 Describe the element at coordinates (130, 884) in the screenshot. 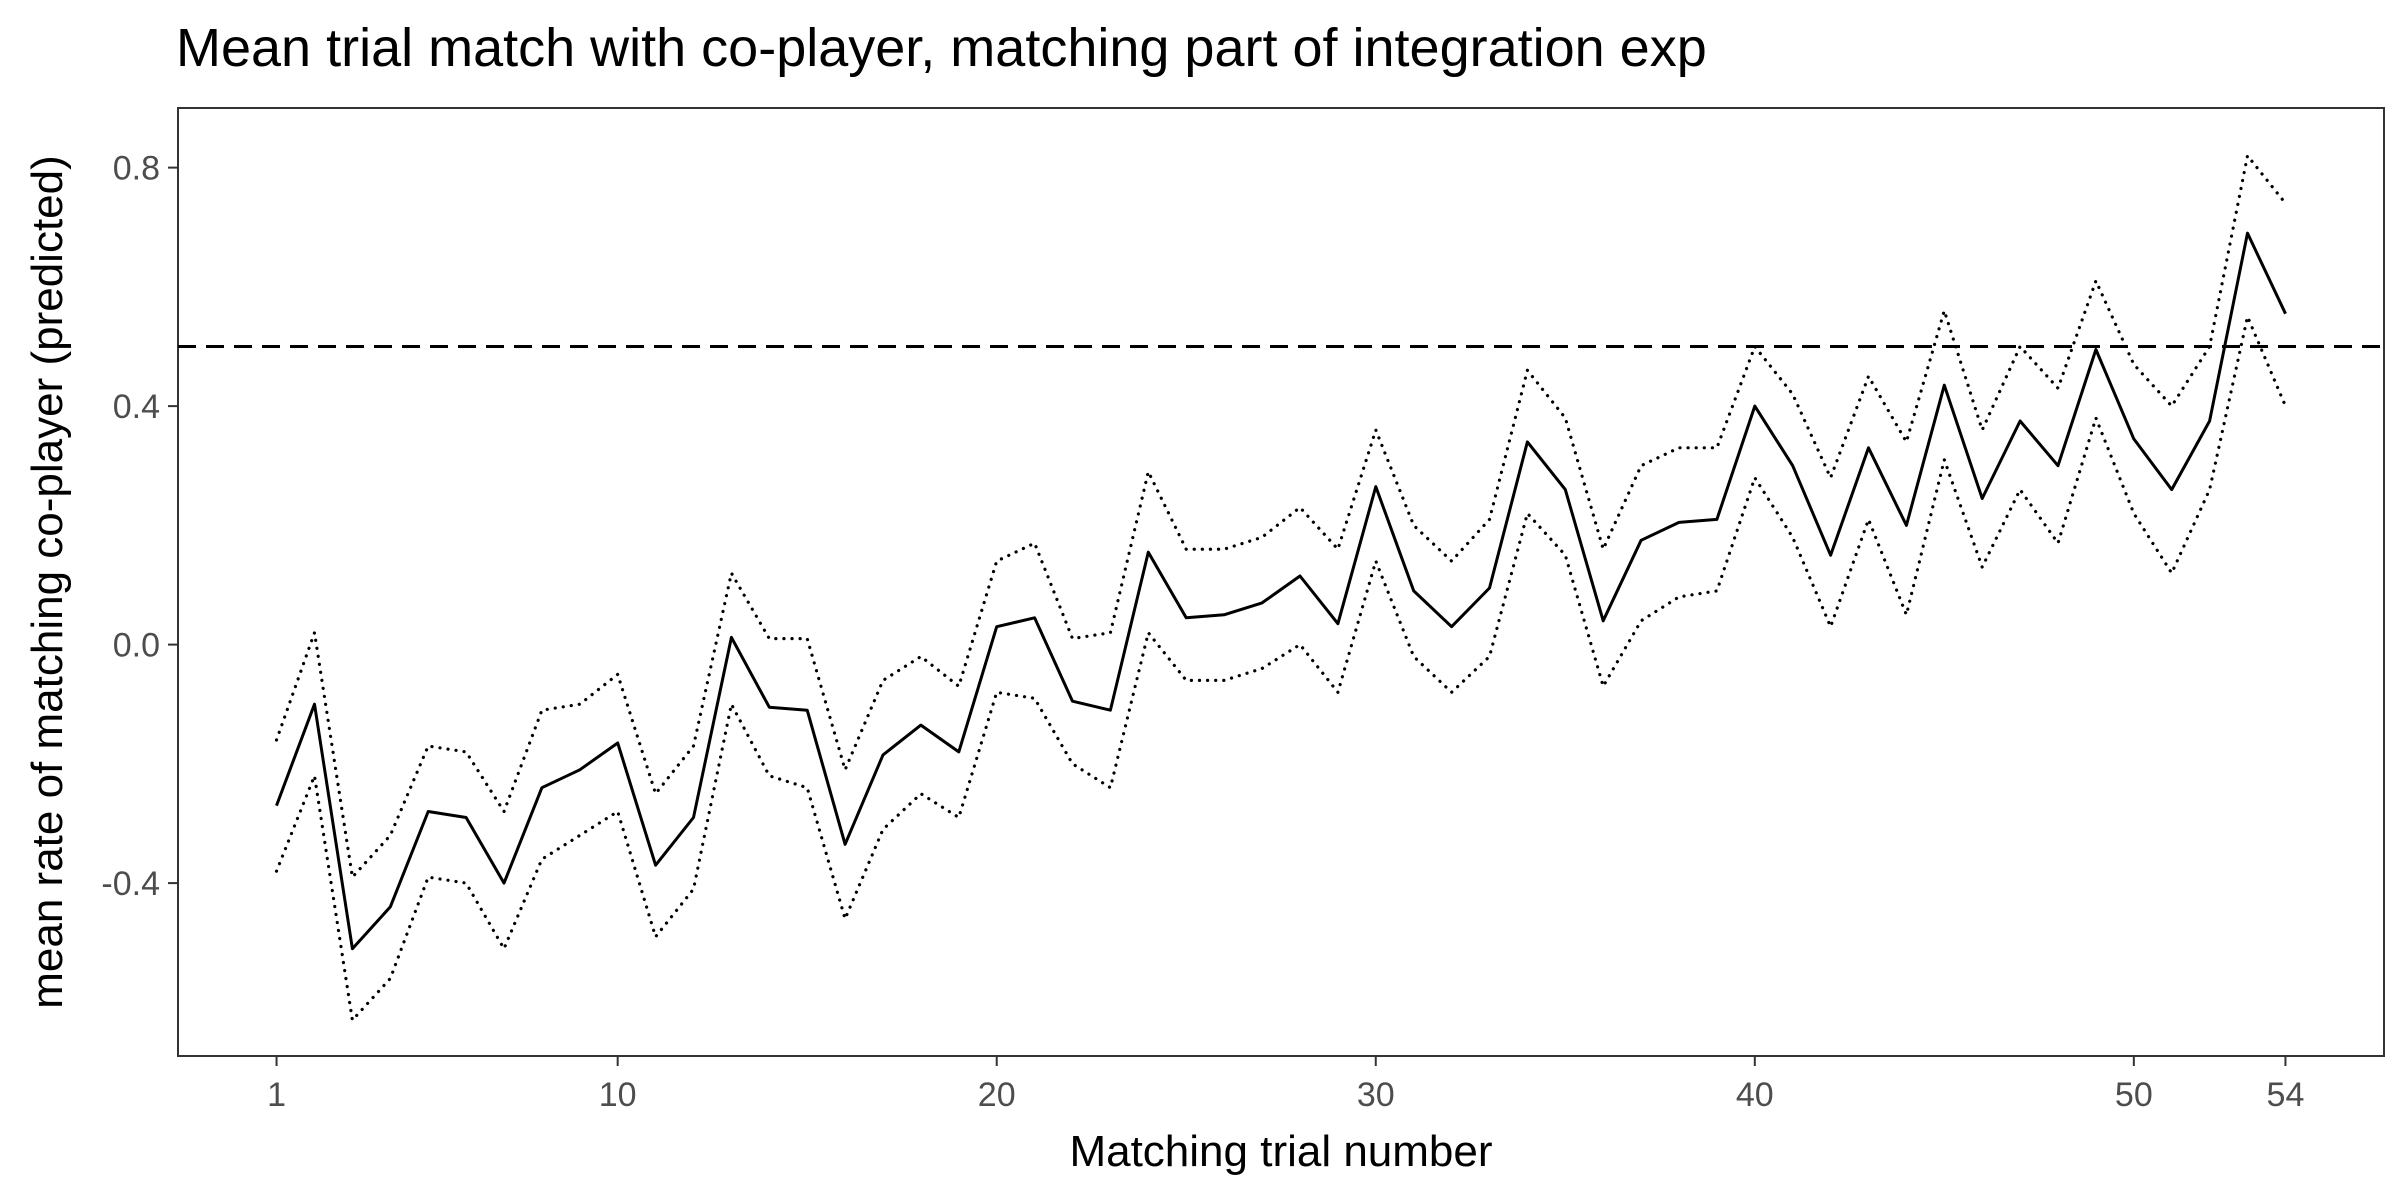

I see `y-tick-label: -0.4` at that location.